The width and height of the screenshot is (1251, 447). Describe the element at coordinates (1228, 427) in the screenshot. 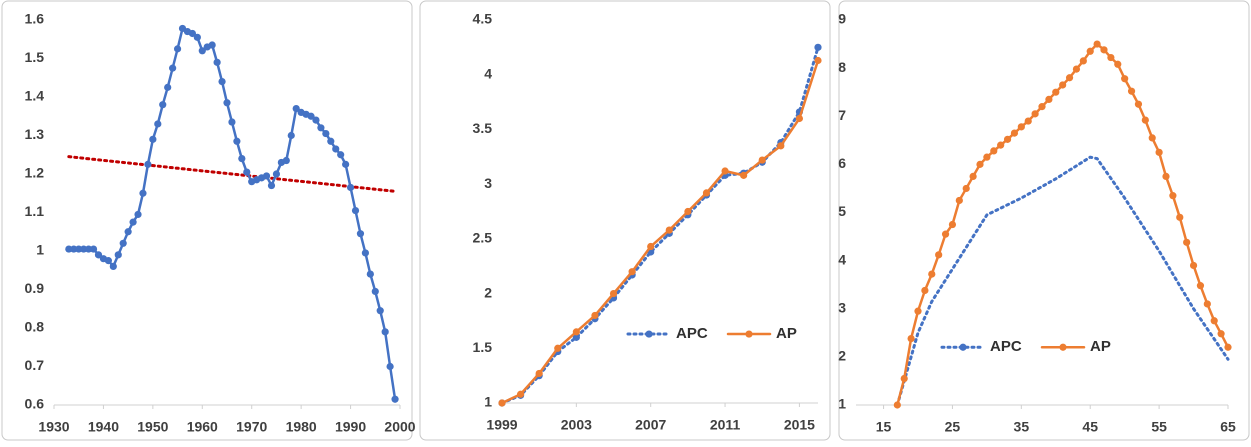

I see `x-tick-label: 65` at that location.